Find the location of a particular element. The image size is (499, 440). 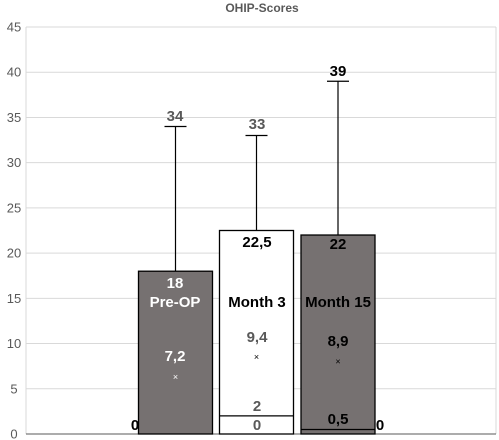

y-tick-label-20: 20 is located at coordinates (14, 253).